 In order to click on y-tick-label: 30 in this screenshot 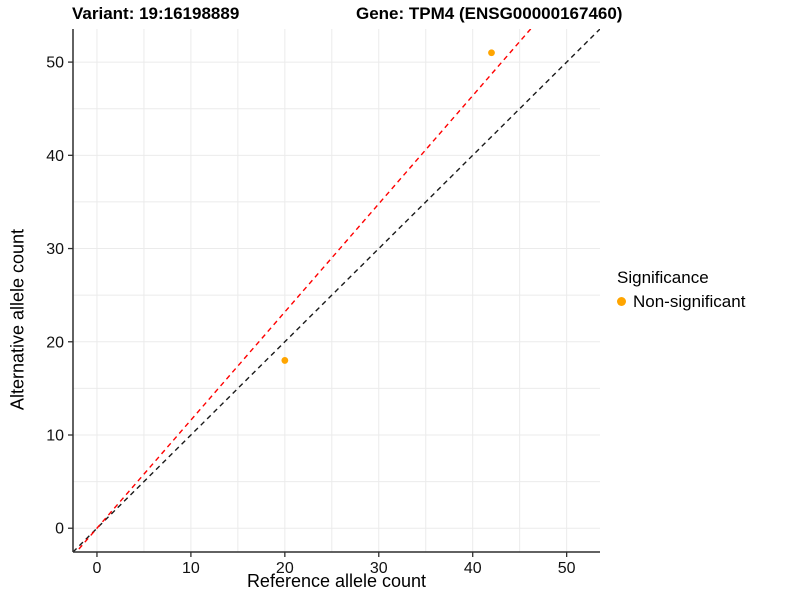, I will do `click(55, 249)`.